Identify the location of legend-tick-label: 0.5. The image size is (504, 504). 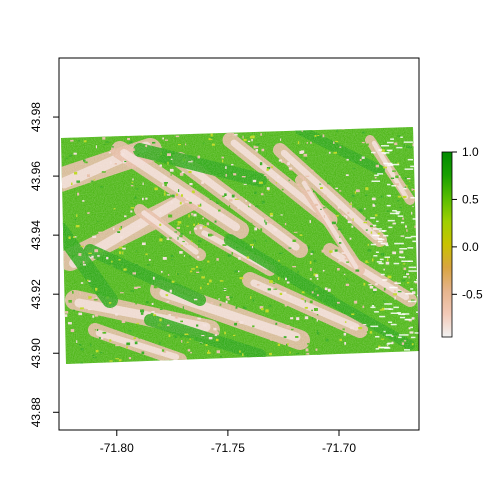
(470, 199).